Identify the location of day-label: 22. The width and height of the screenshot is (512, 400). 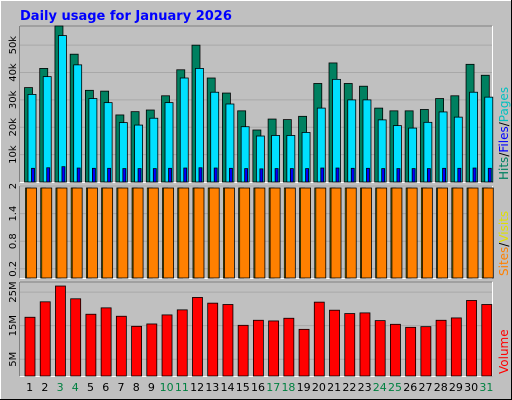
(349, 387).